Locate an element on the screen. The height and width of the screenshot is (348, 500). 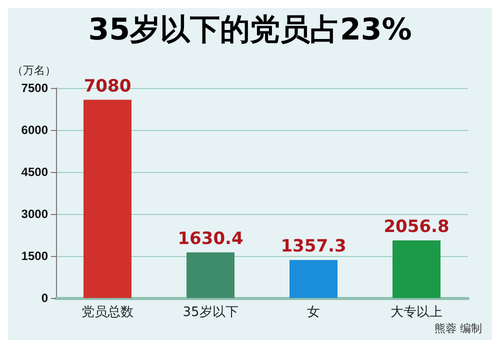
data-label: 7080 is located at coordinates (108, 86).